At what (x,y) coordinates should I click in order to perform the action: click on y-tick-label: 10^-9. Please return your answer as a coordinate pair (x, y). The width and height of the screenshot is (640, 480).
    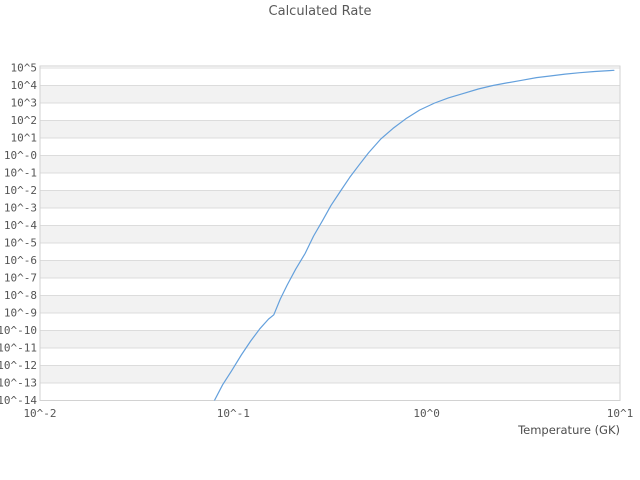
    Looking at the image, I should click on (20, 313).